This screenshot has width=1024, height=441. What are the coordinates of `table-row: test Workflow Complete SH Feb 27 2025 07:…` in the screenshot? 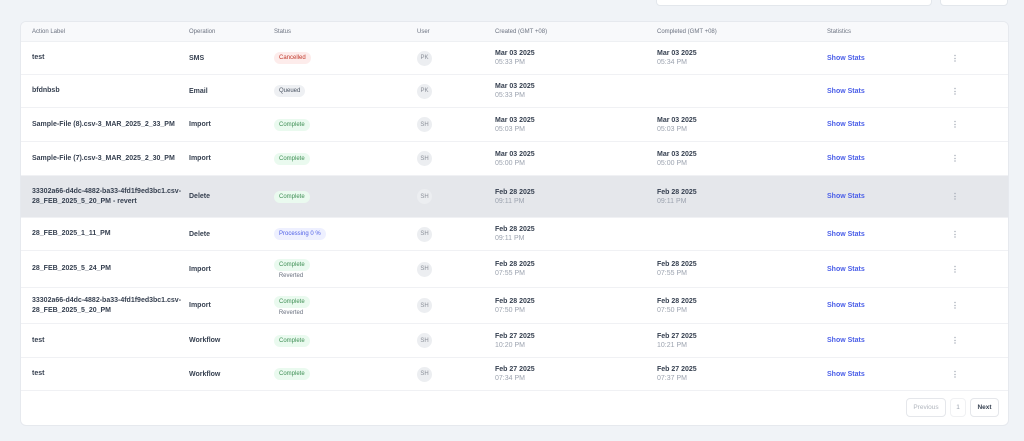 It's located at (514, 374).